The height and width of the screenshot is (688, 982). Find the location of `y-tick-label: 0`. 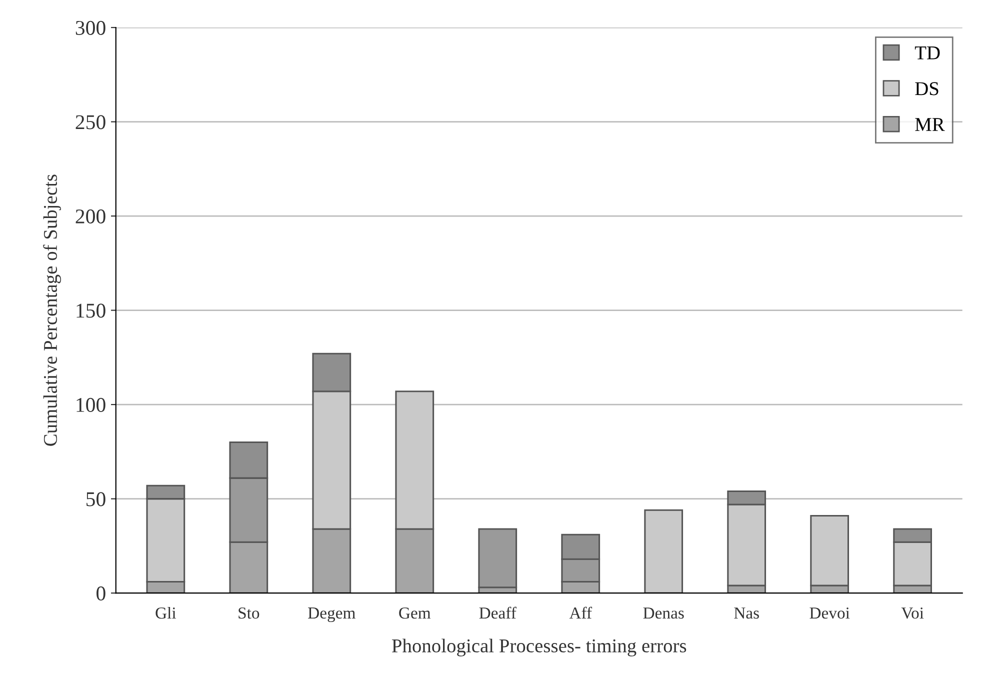

y-tick-label: 0 is located at coordinates (101, 593).